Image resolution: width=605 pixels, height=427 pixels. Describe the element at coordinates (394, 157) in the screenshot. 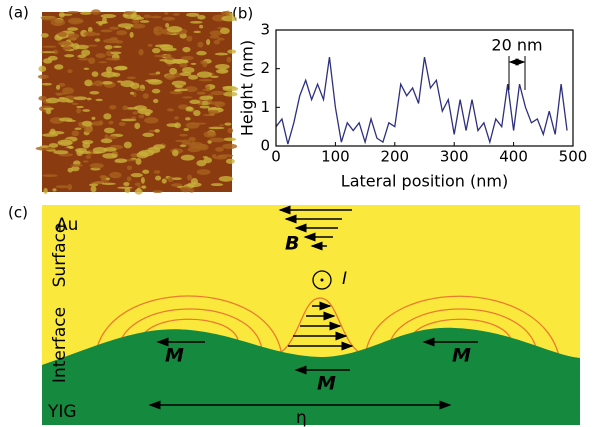

I see `x-tick-label: 200` at that location.